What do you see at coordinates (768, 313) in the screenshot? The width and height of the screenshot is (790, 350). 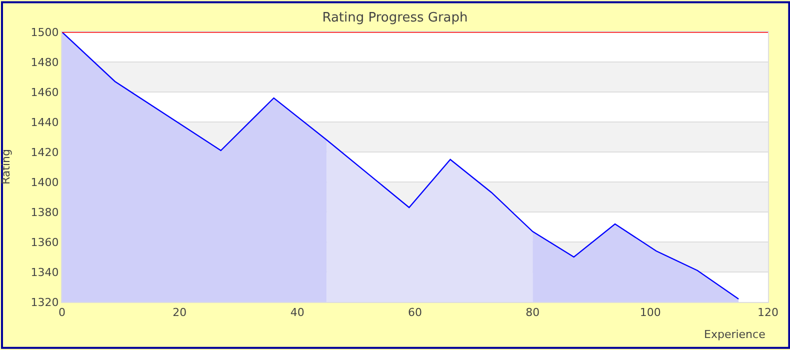 I see `x-tick-label: 120` at bounding box center [768, 313].